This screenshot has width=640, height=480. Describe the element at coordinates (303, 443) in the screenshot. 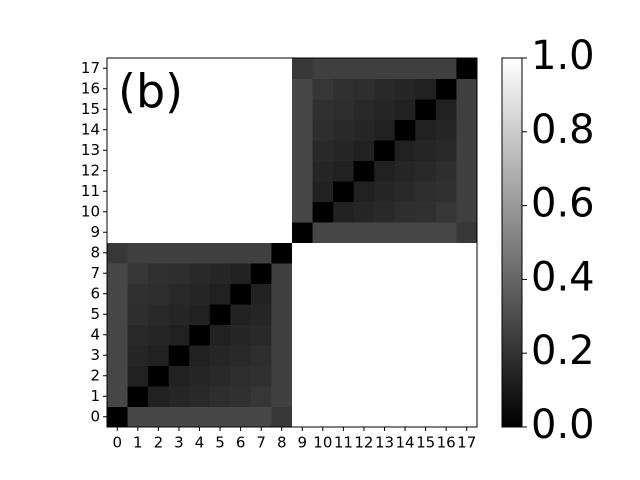

I see `x-tick-label: 9` at that location.